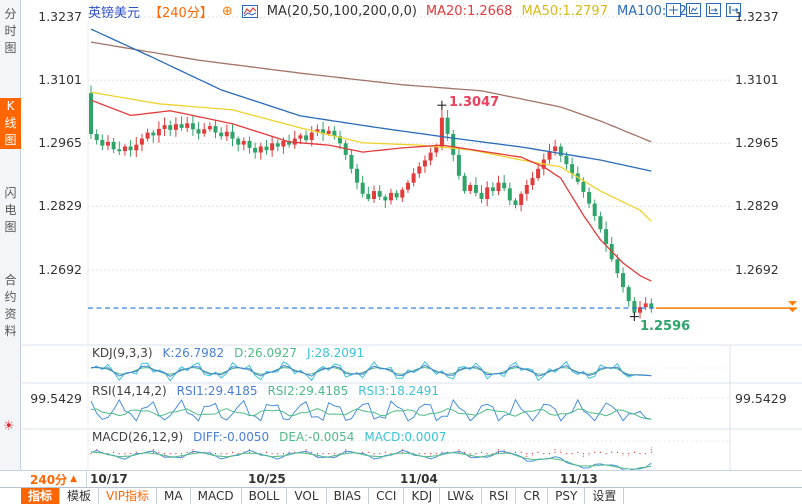  I want to click on kdj-d-value: D:26.0927, so click(265, 353).